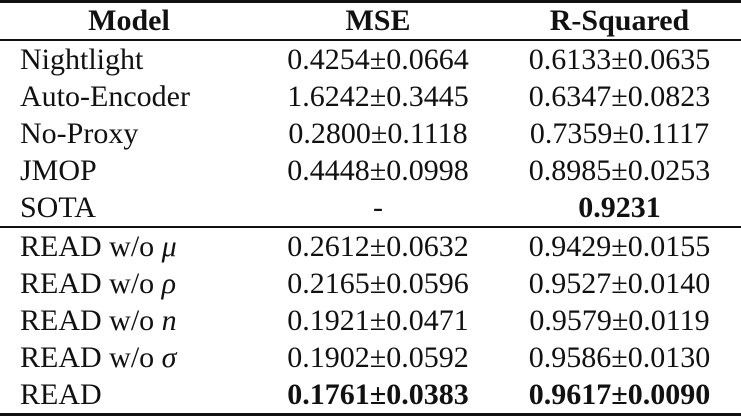 Image resolution: width=741 pixels, height=418 pixels. I want to click on model-cell: READ w/o ρ, so click(129, 283).